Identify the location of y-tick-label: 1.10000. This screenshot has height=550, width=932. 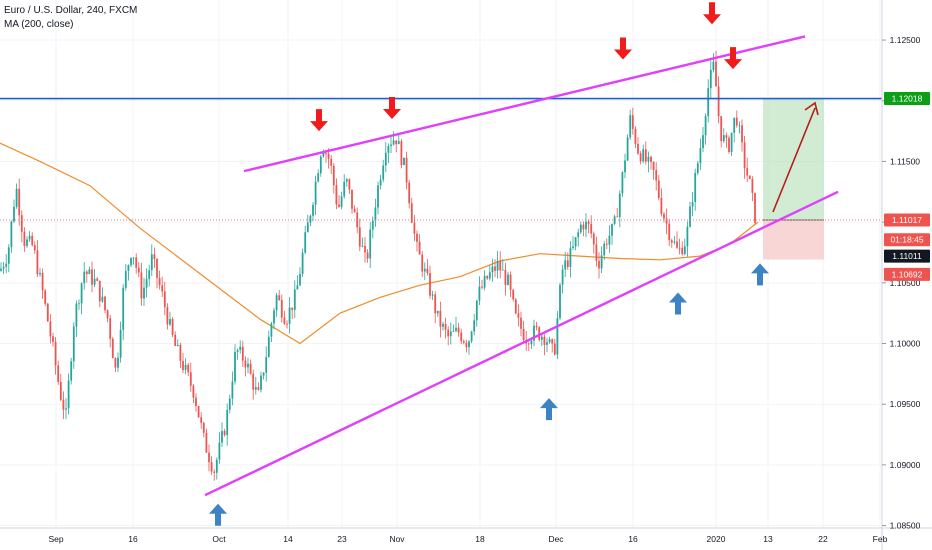
(905, 344).